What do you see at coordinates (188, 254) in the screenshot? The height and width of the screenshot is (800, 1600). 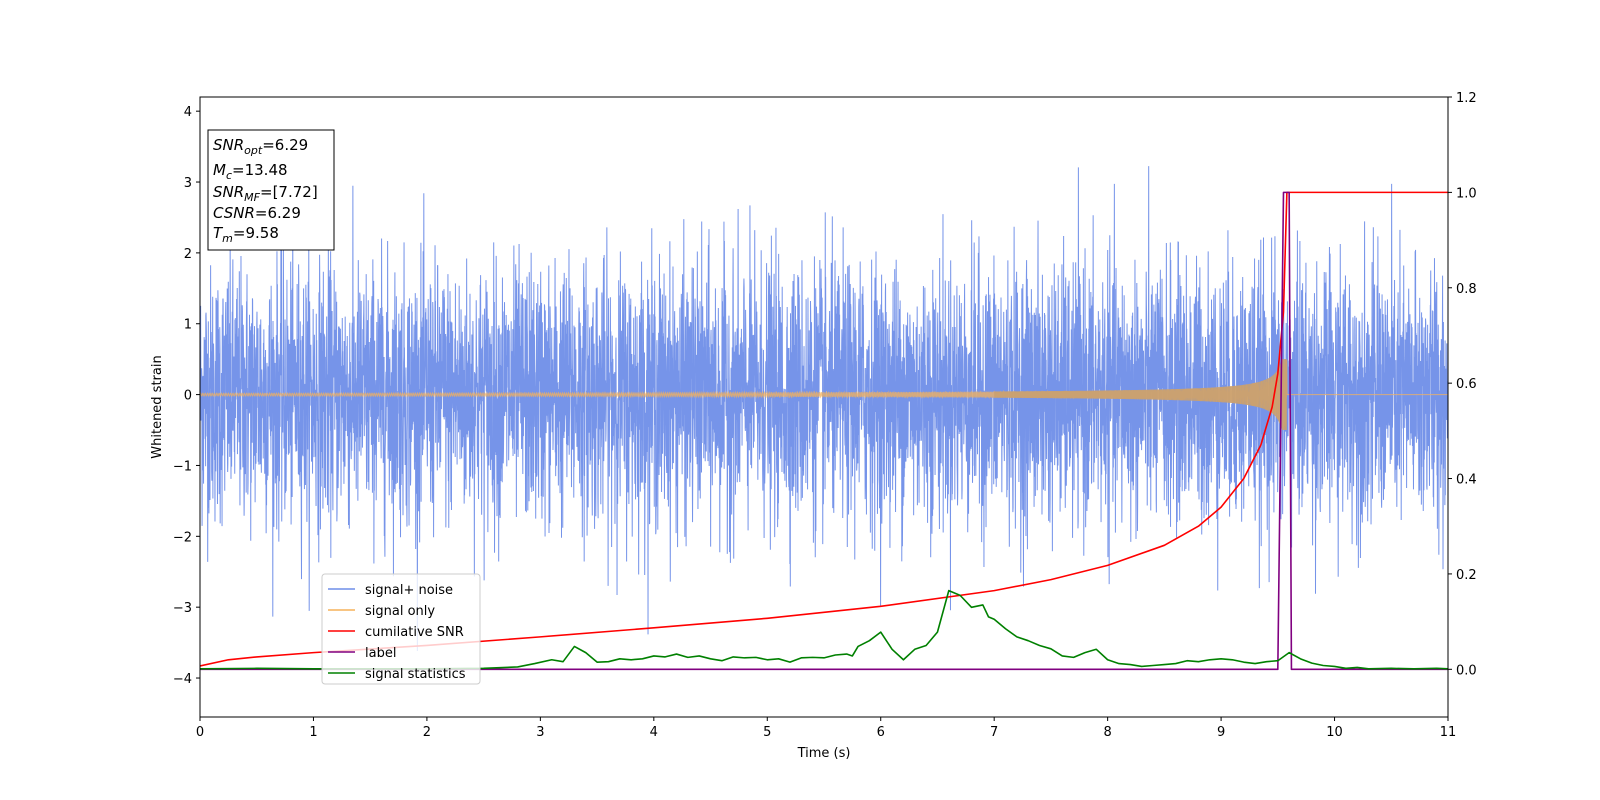 I see `y-left-tick-label: 2` at bounding box center [188, 254].